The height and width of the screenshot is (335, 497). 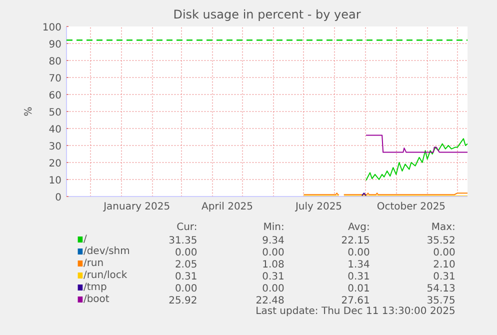 What do you see at coordinates (355, 241) in the screenshot?
I see `text: 22.15` at bounding box center [355, 241].